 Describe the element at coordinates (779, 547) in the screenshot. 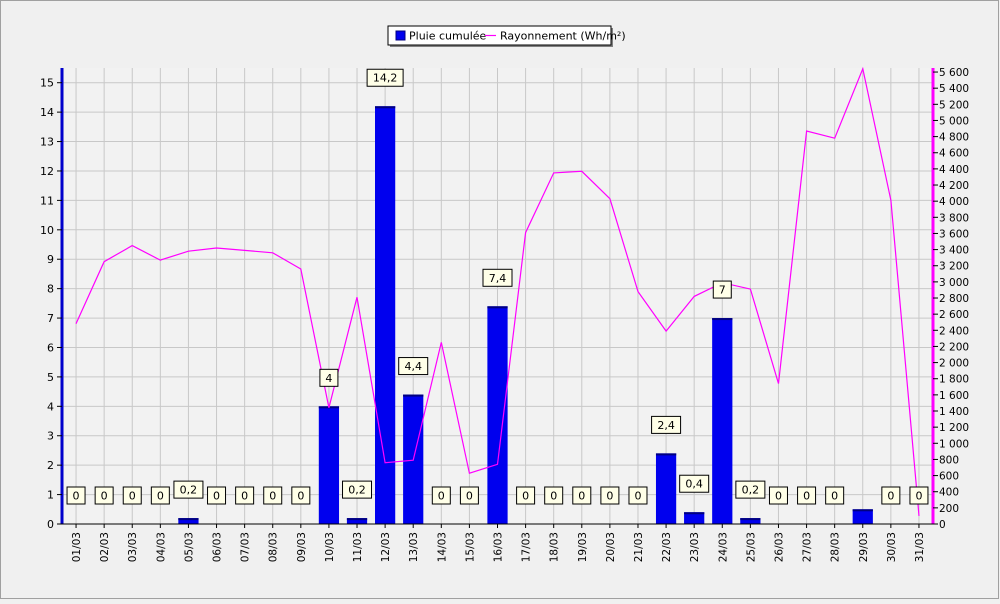

I see `x-tick-label: 26/03` at that location.